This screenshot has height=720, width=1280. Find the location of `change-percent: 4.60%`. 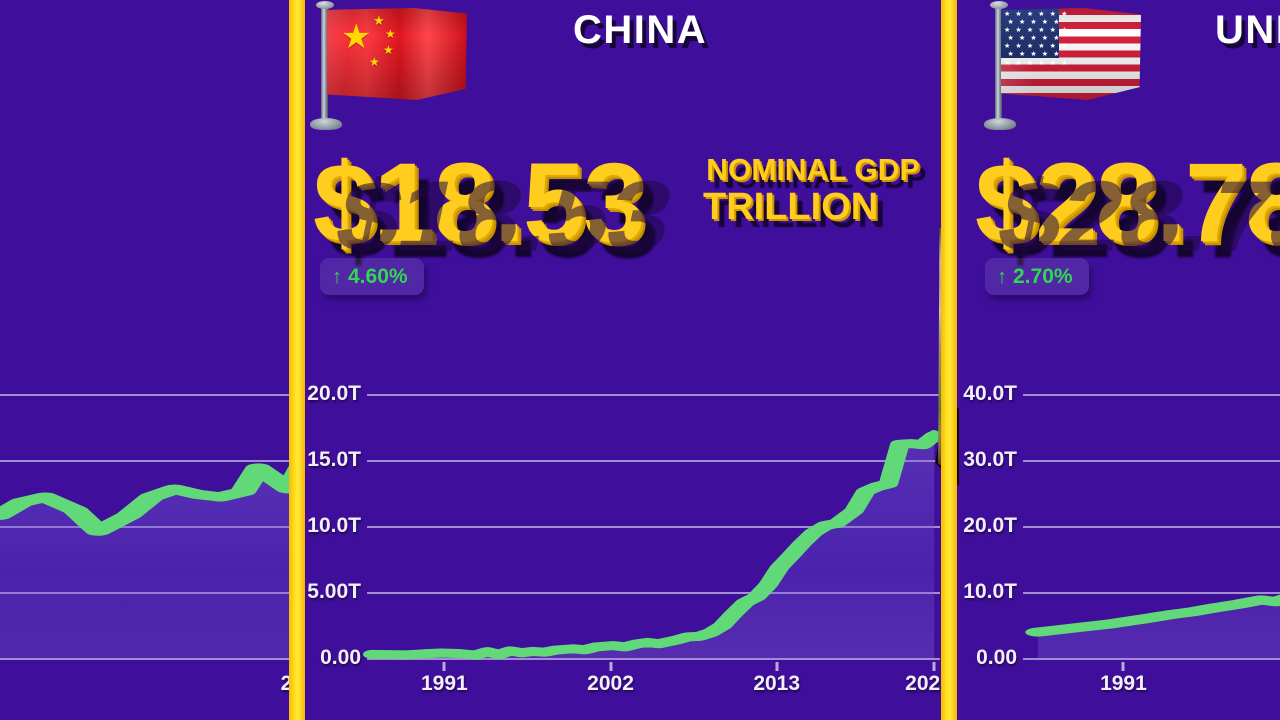

change-percent: 4.60% is located at coordinates (378, 276).